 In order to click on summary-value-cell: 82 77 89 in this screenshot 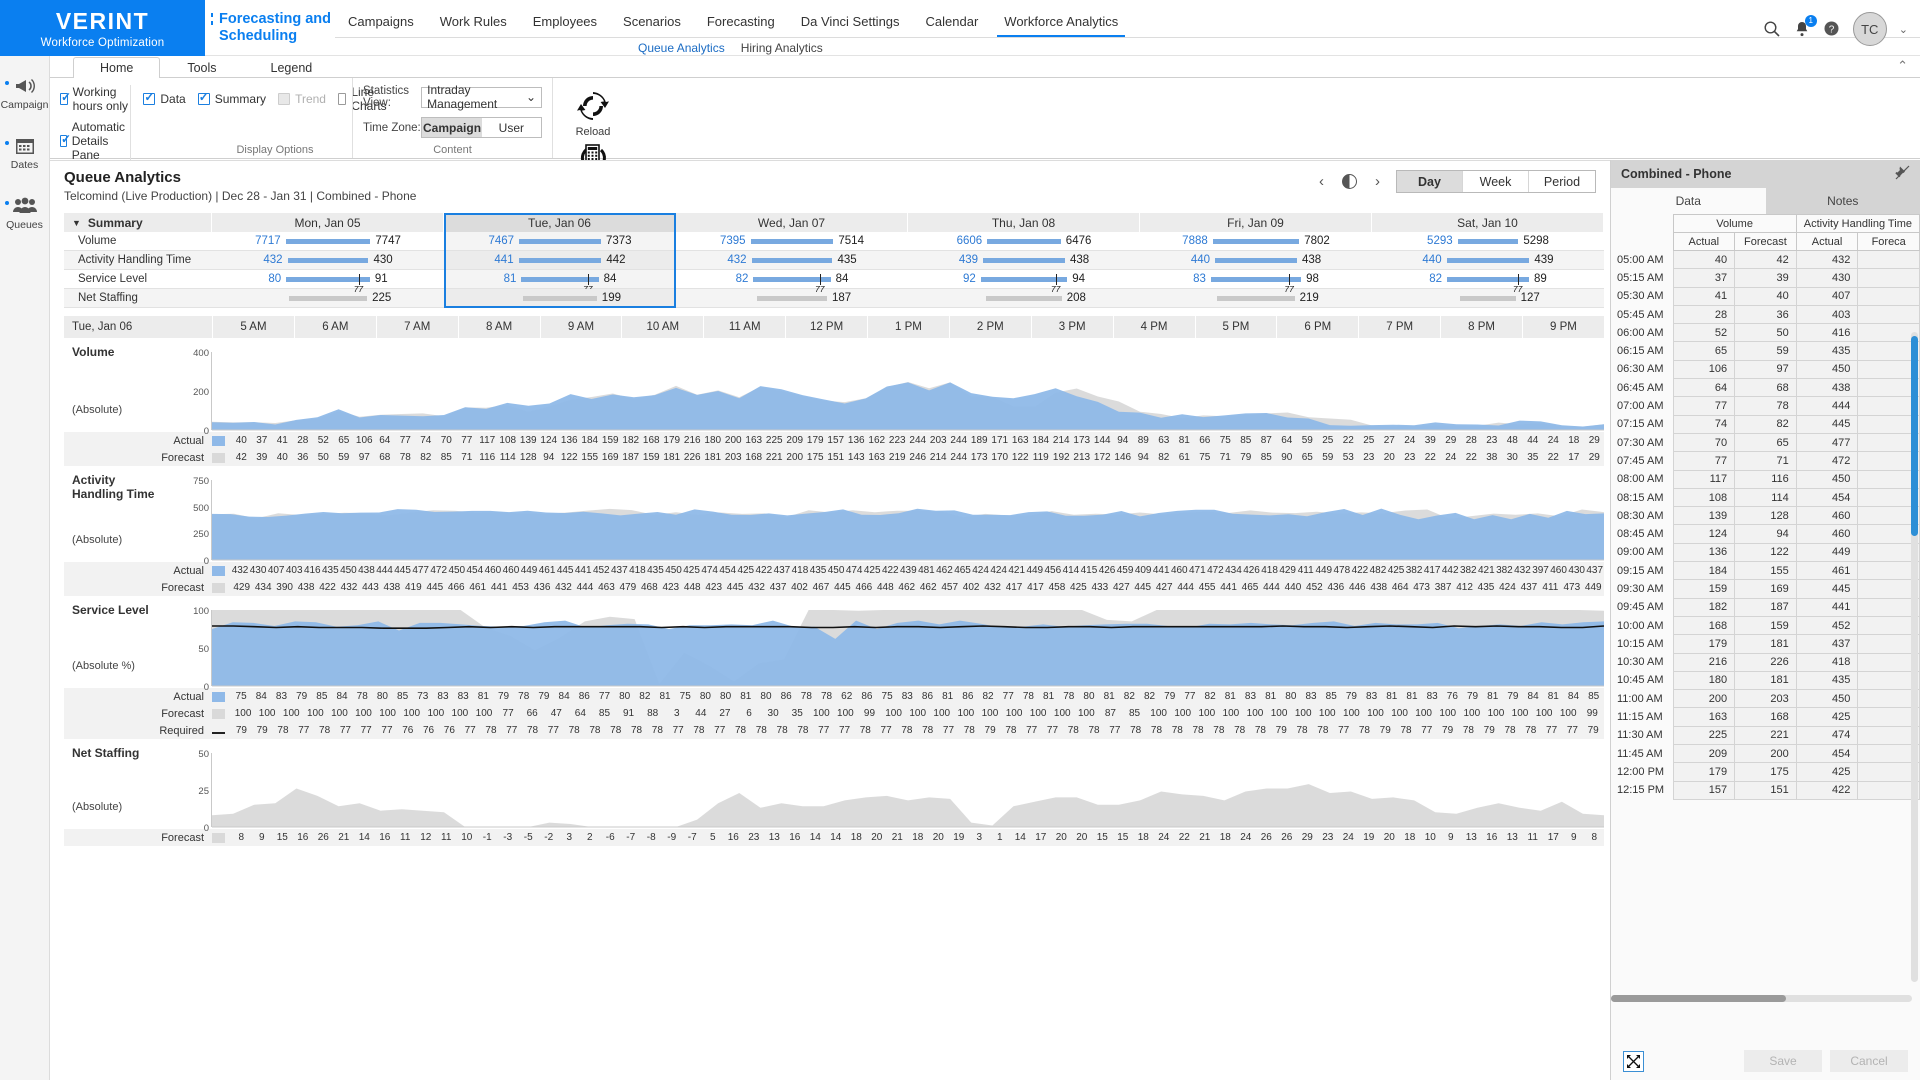, I will do `click(1488, 282)`.